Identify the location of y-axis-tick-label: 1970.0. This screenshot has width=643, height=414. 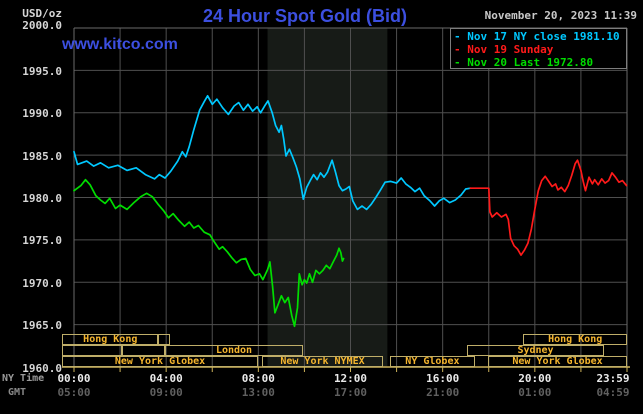
(42, 283).